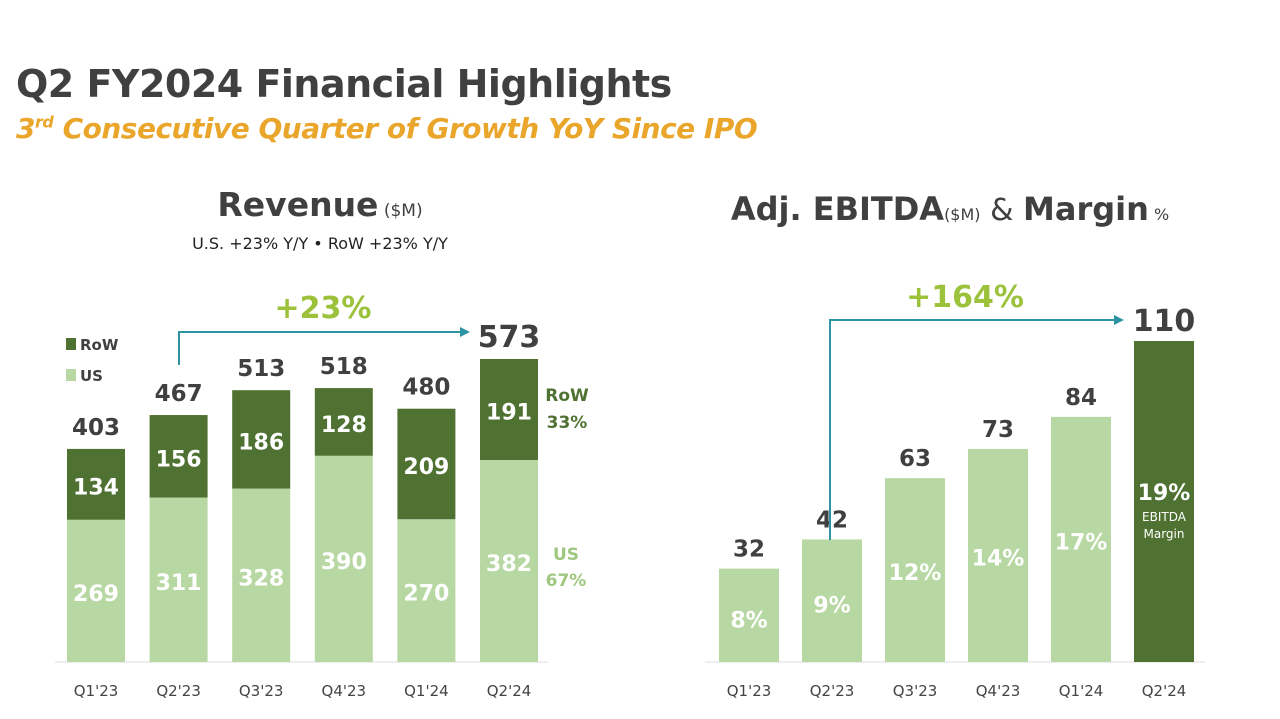  Describe the element at coordinates (96, 487) in the screenshot. I see `revenue-row-label: 134` at that location.